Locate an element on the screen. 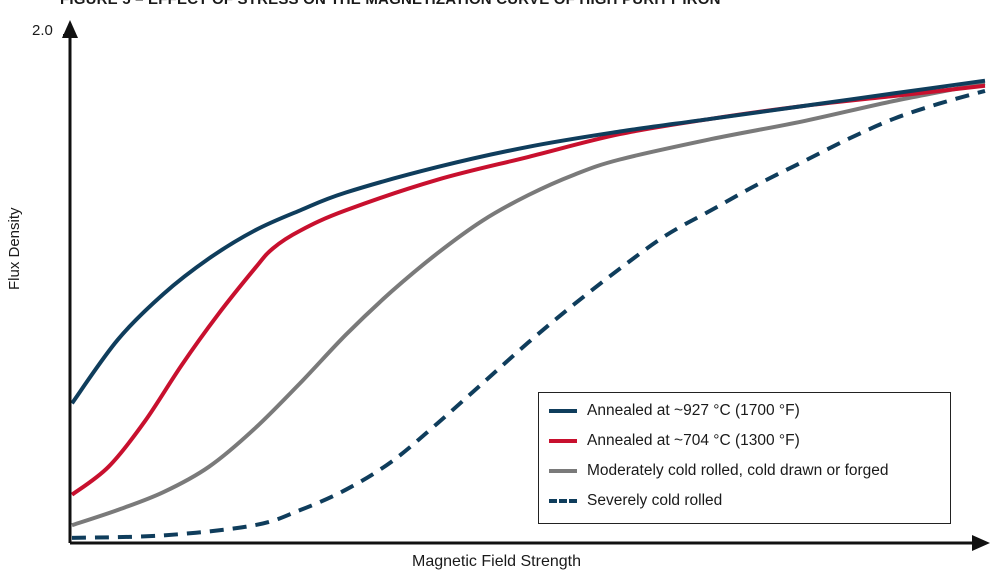  legend-item: Annealed at ~704 °C (1300 °F) is located at coordinates (674, 441).